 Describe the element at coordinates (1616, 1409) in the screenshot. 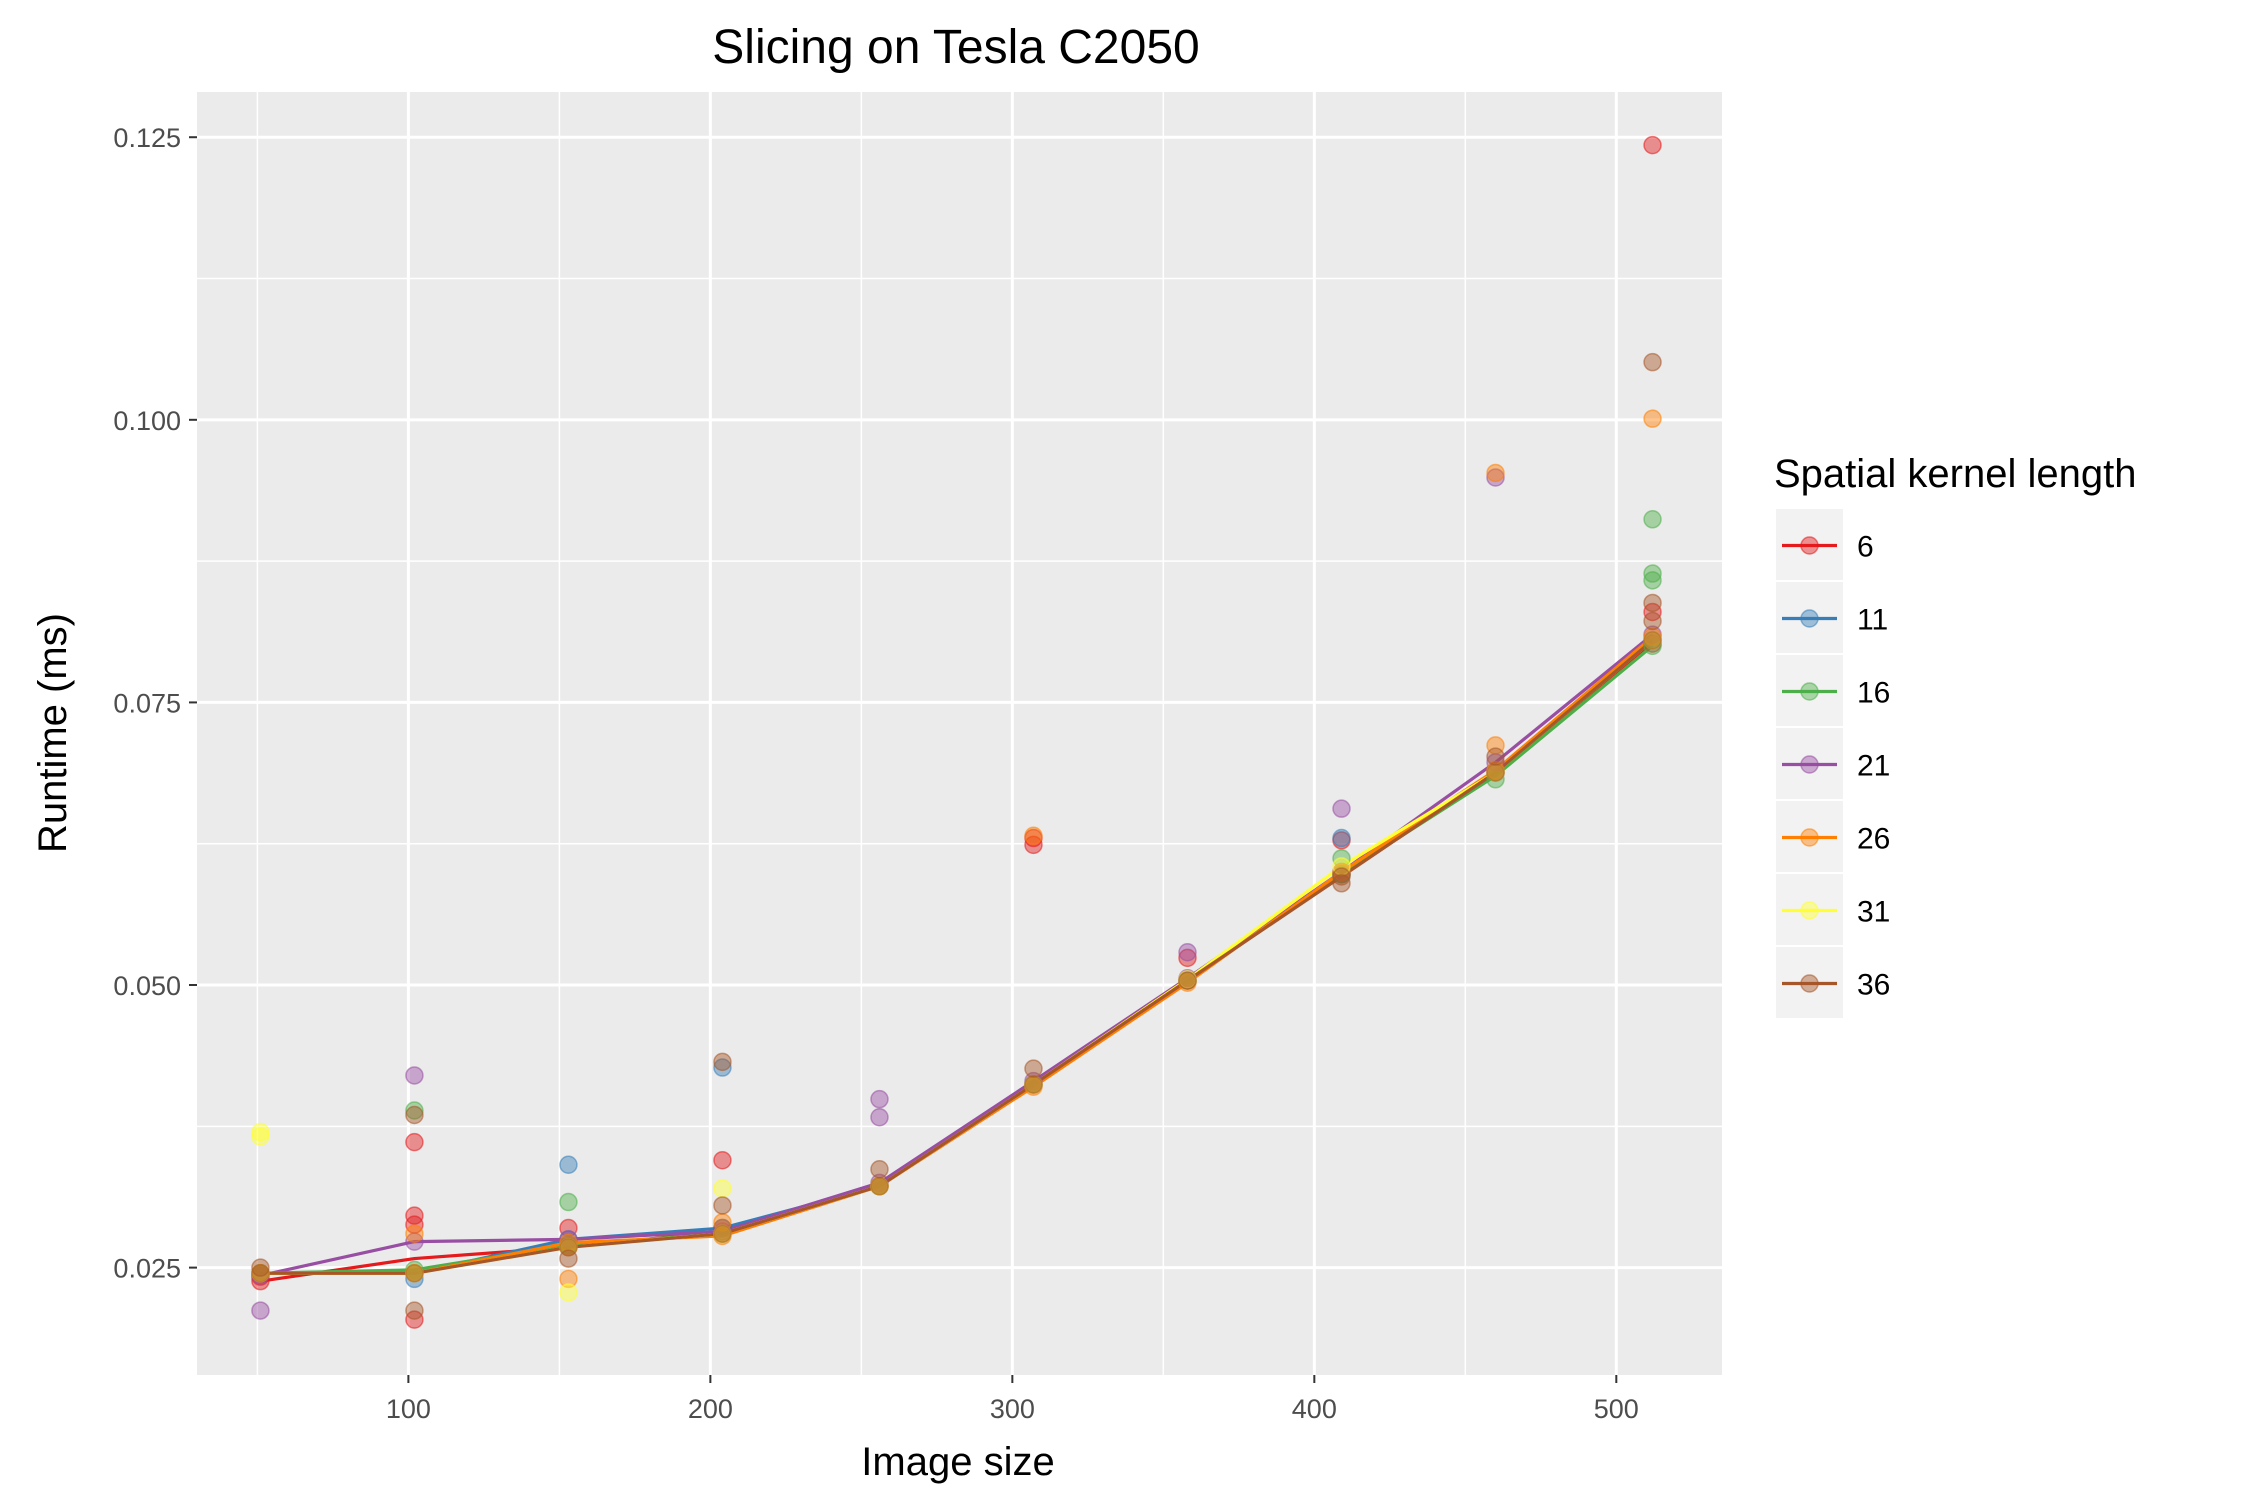

I see `x-tick-label: 500` at that location.